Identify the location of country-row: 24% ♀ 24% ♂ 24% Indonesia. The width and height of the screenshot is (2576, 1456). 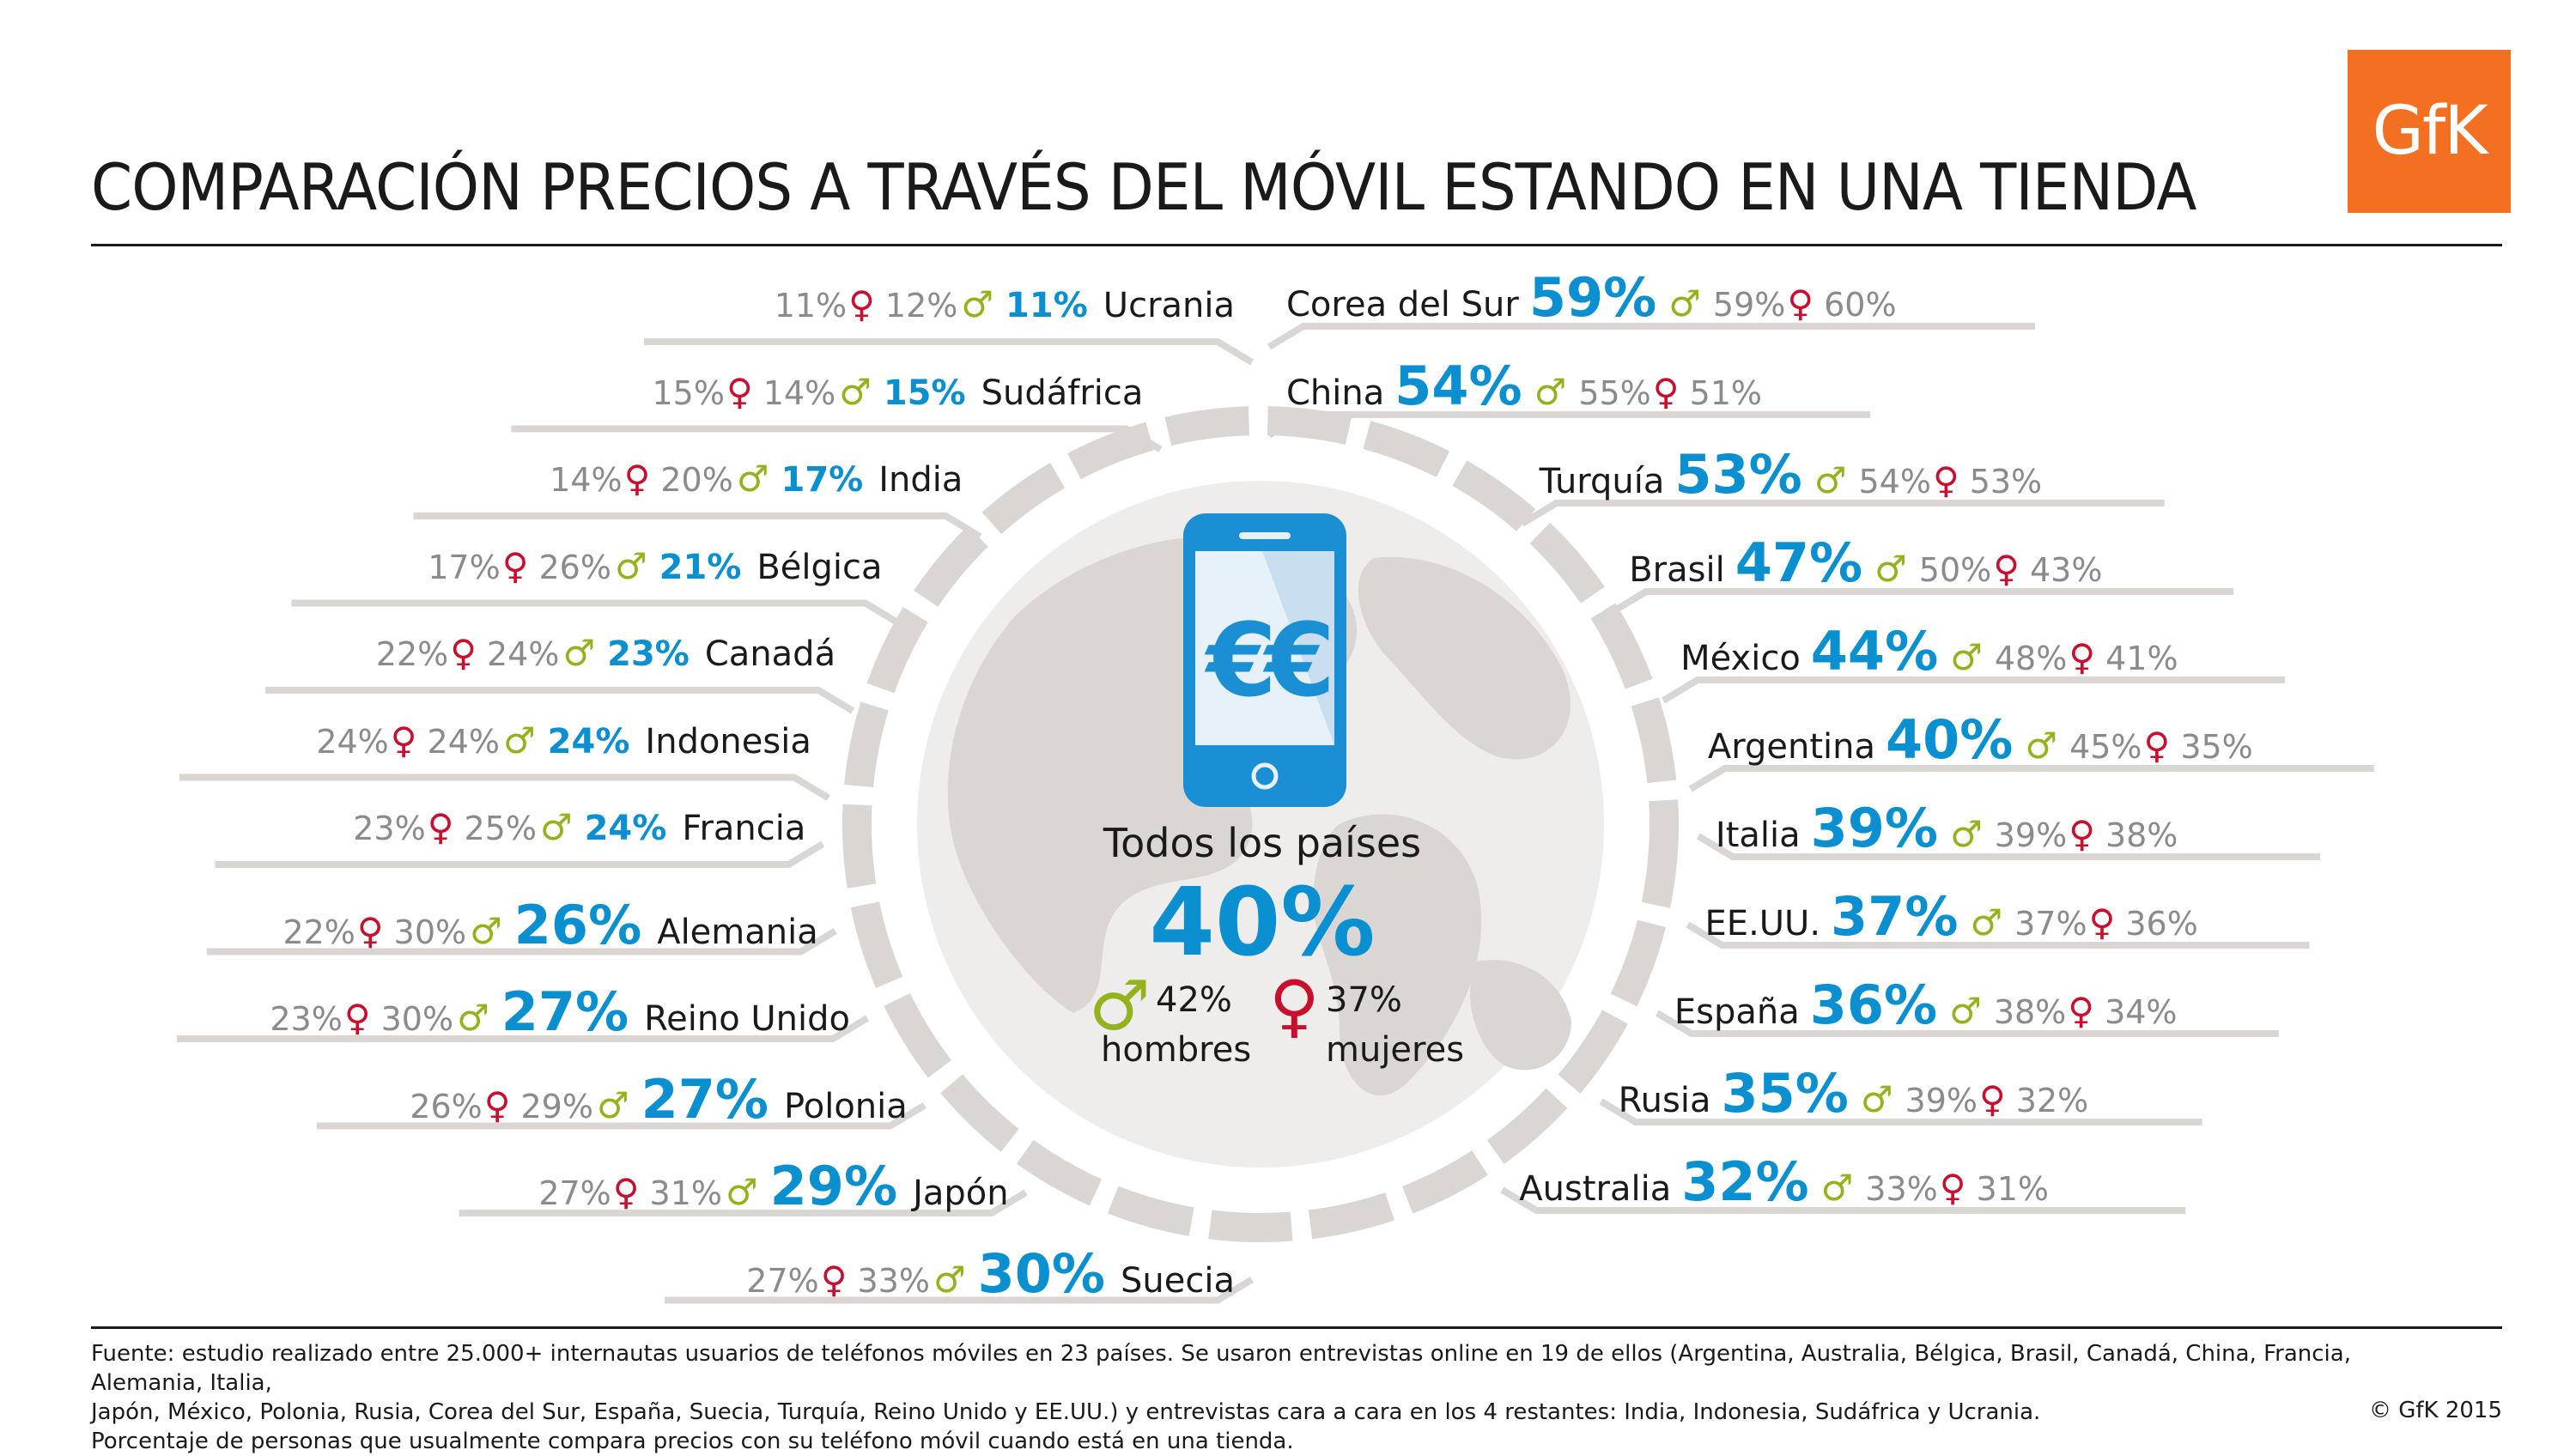
(563, 745).